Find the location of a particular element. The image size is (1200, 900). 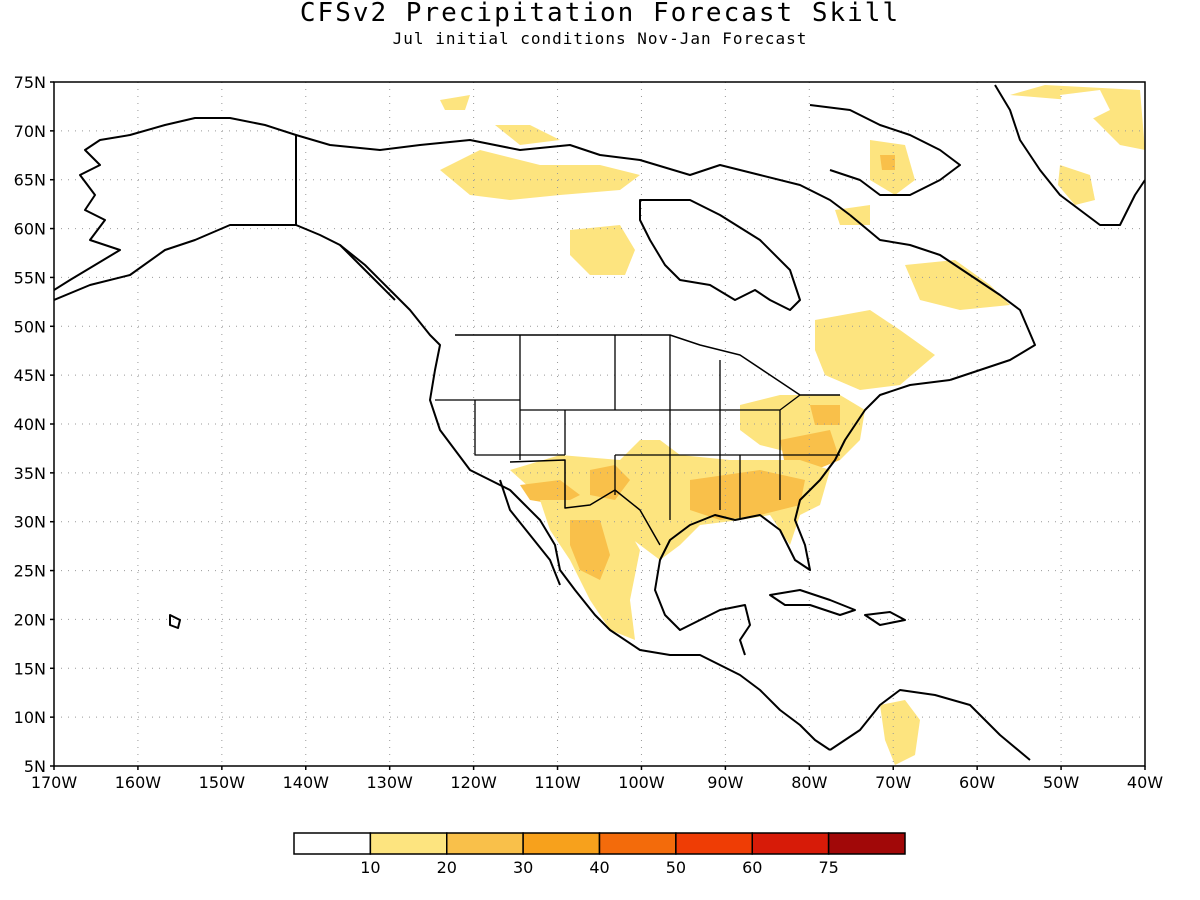

coast-east is located at coordinates (802, 517).